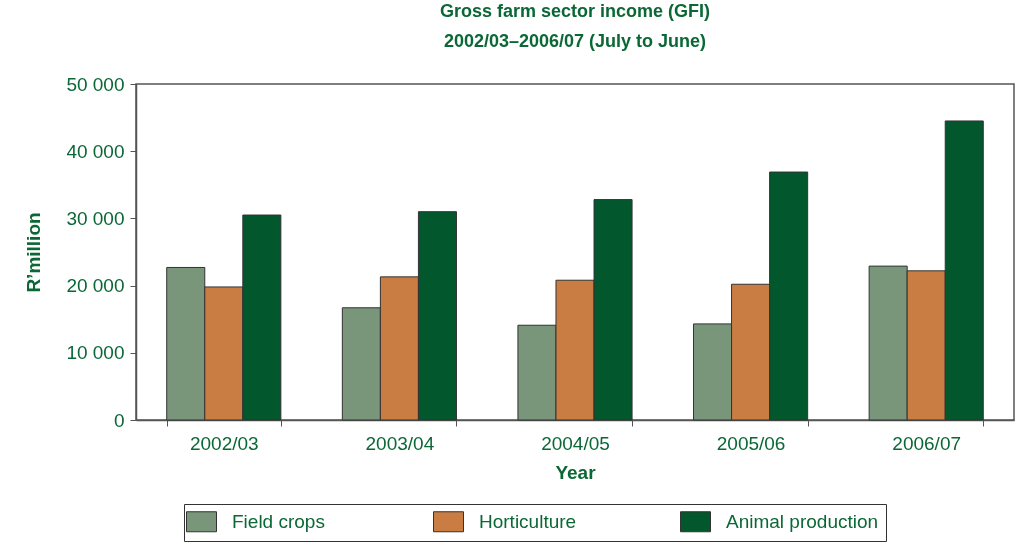 This screenshot has width=1019, height=547. I want to click on y-tick-label: 50 000, so click(95, 84).